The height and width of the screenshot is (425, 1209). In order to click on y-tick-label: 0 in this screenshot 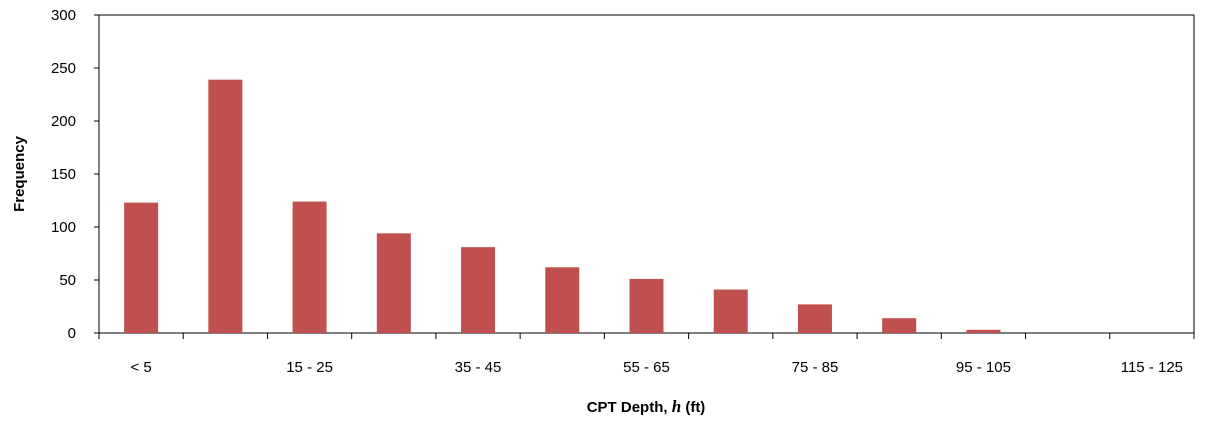, I will do `click(72, 333)`.